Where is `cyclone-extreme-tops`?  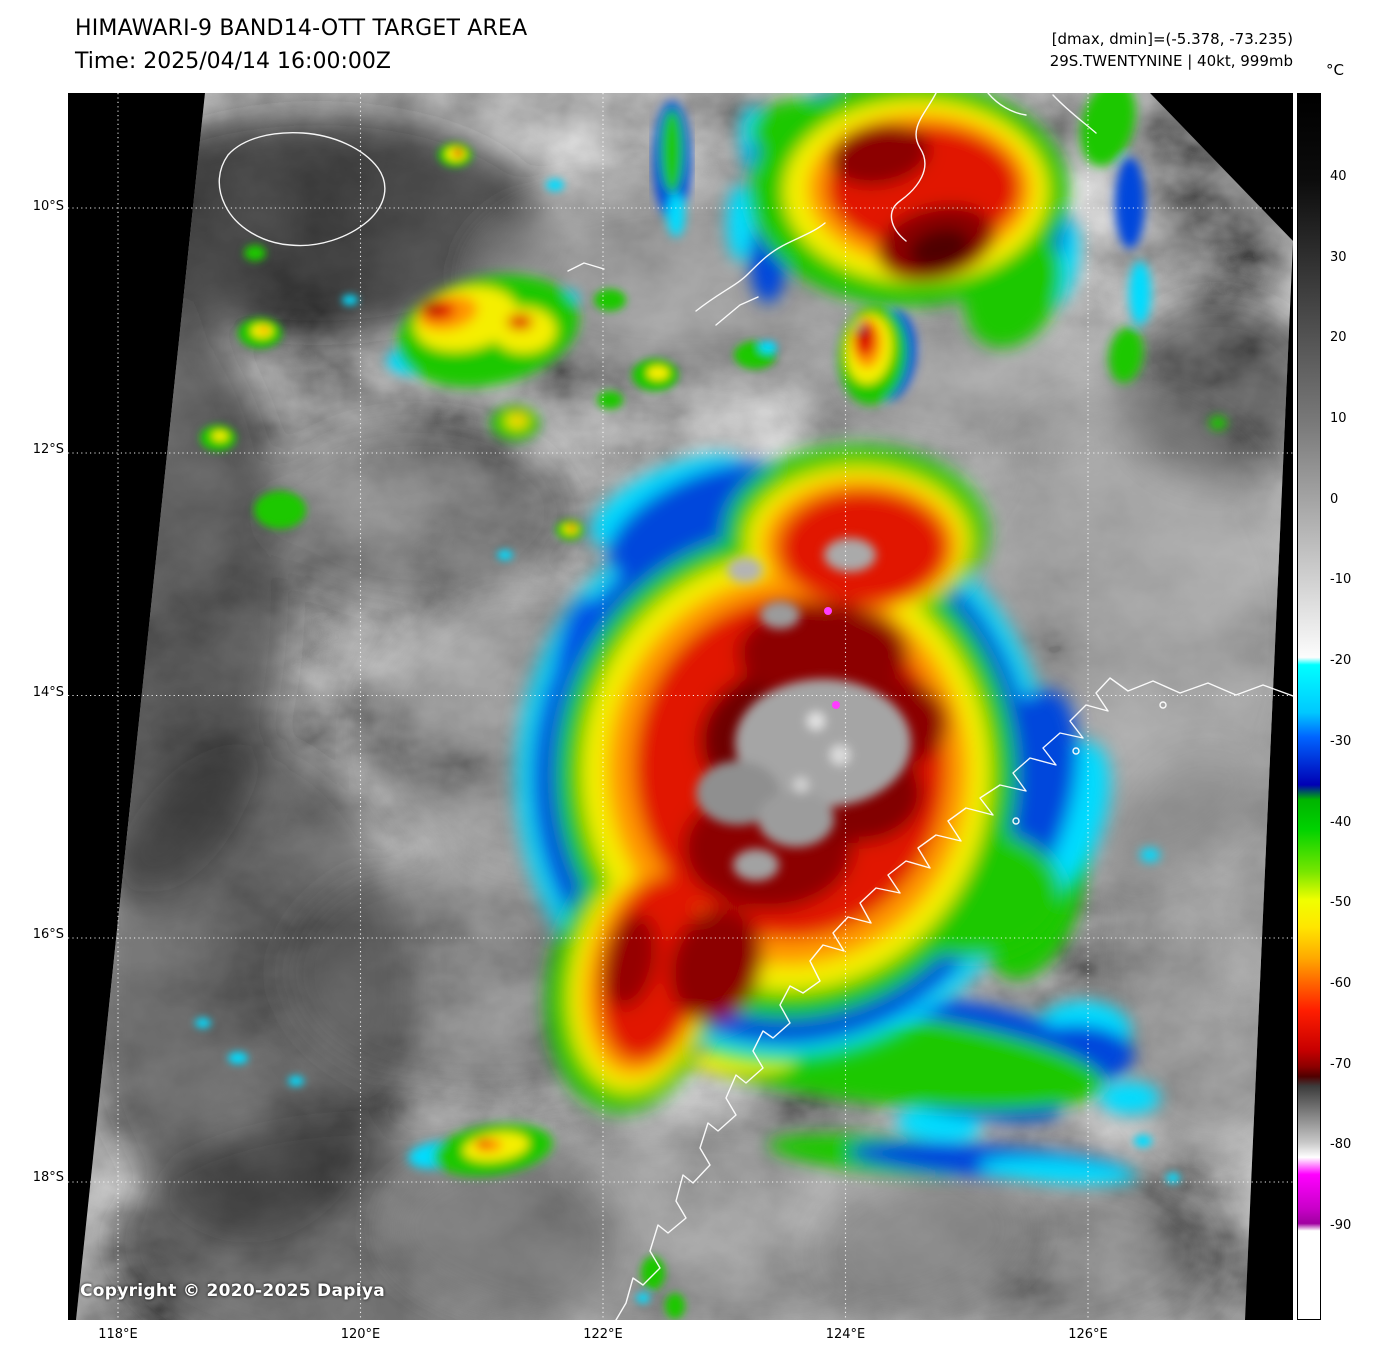
cyclone-extreme-tops is located at coordinates (832, 658).